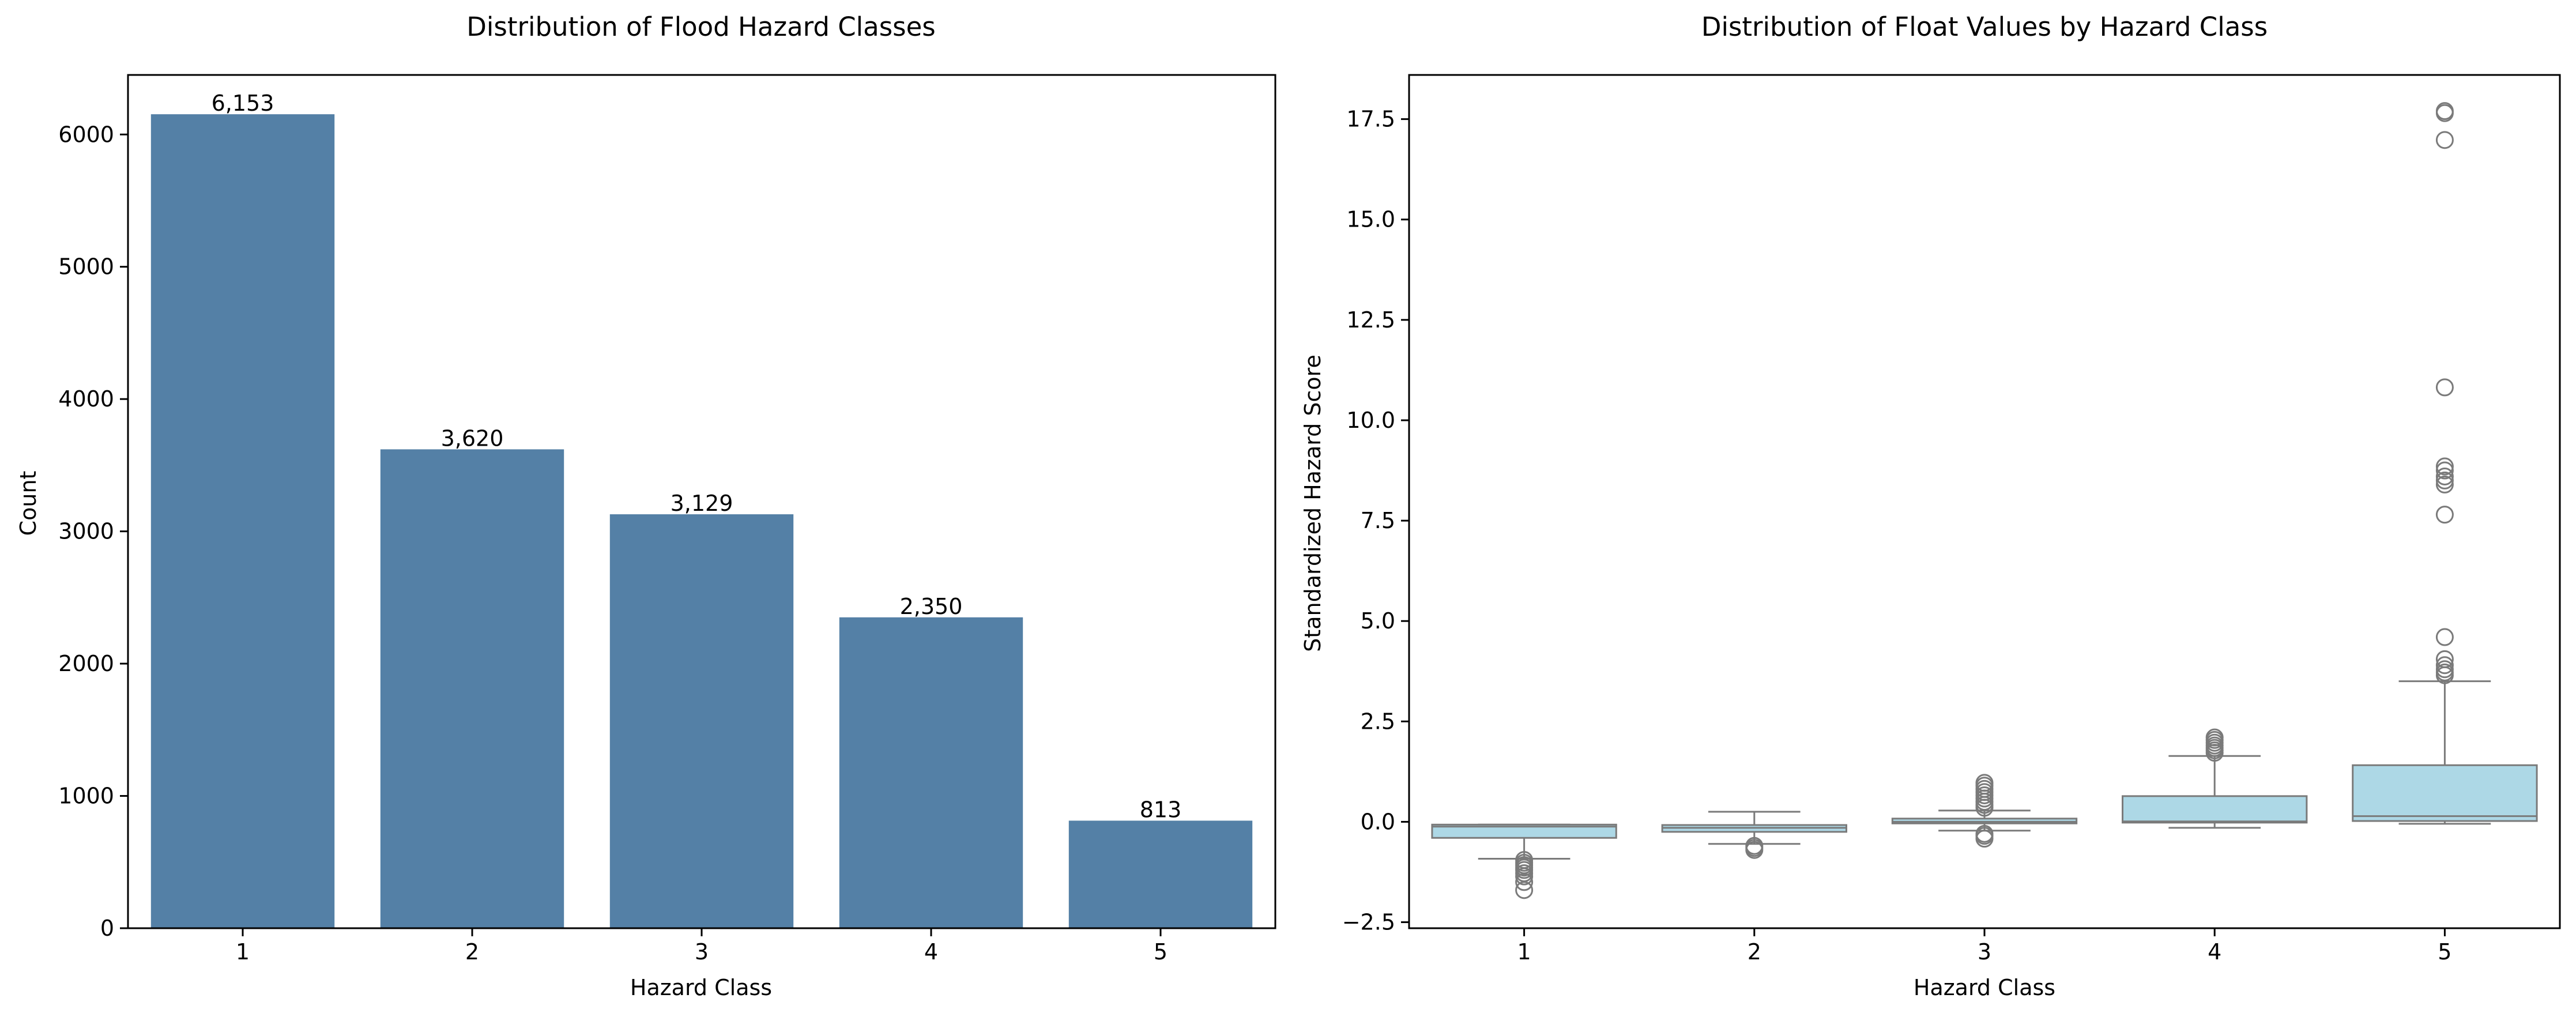 The height and width of the screenshot is (1017, 2576). What do you see at coordinates (86, 797) in the screenshot?
I see `y-tick-label: 1000` at bounding box center [86, 797].